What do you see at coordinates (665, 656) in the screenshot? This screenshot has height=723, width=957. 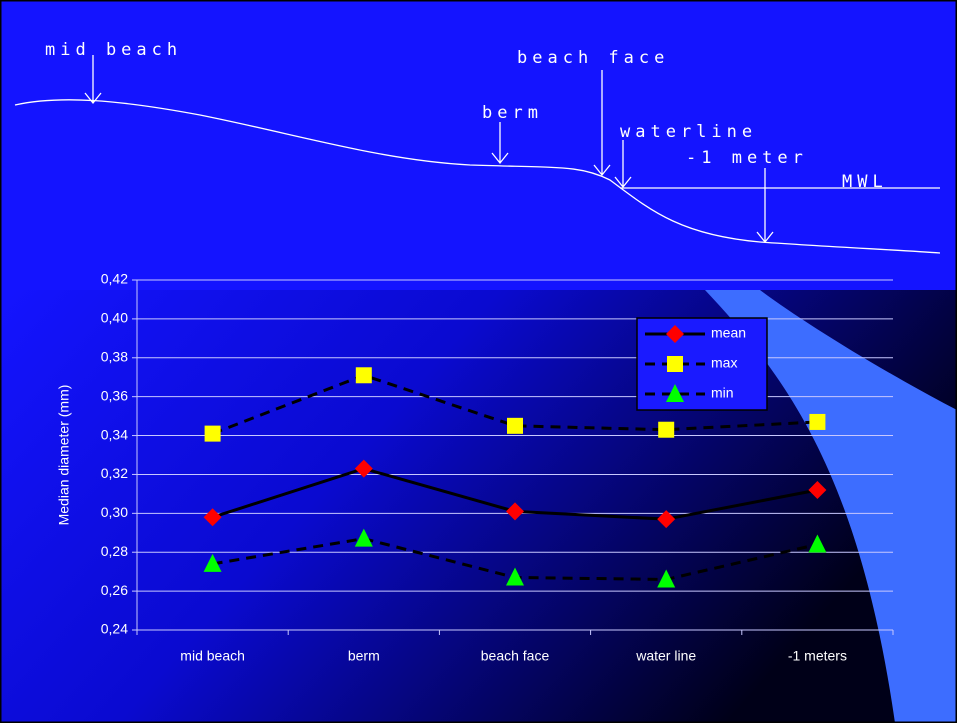 I see `x-tick-label: water line` at bounding box center [665, 656].